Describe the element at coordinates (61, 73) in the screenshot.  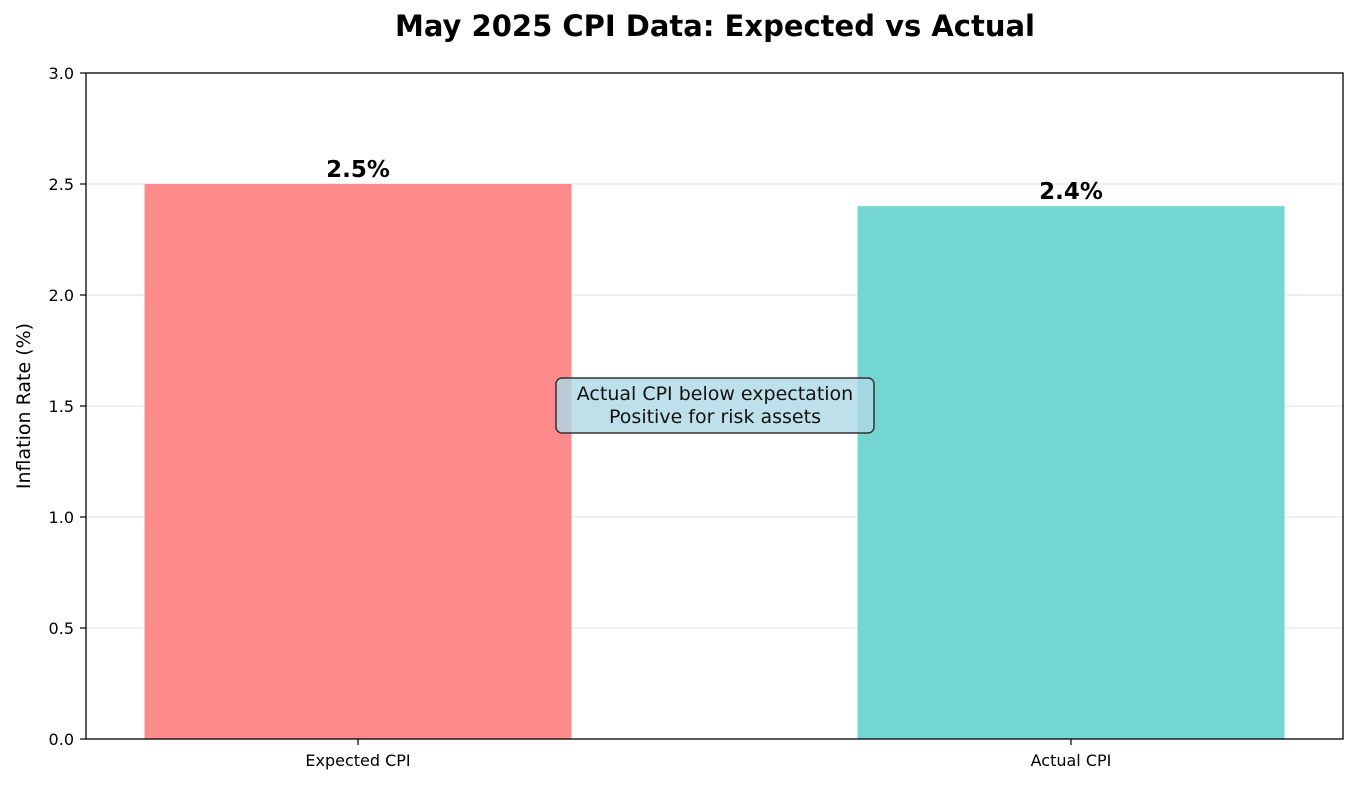
I see `y-tick-label: 3.0` at that location.